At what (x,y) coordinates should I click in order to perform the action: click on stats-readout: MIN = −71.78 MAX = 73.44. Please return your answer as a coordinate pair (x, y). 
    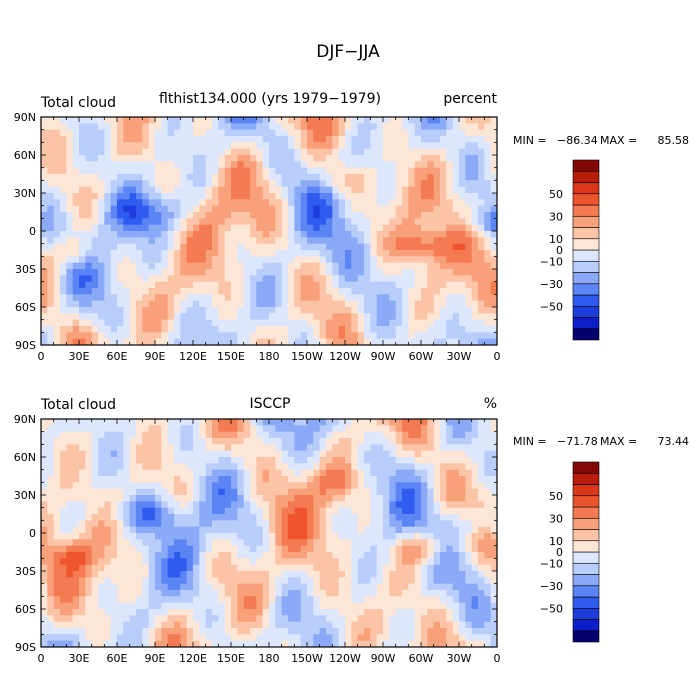
    Looking at the image, I should click on (601, 441).